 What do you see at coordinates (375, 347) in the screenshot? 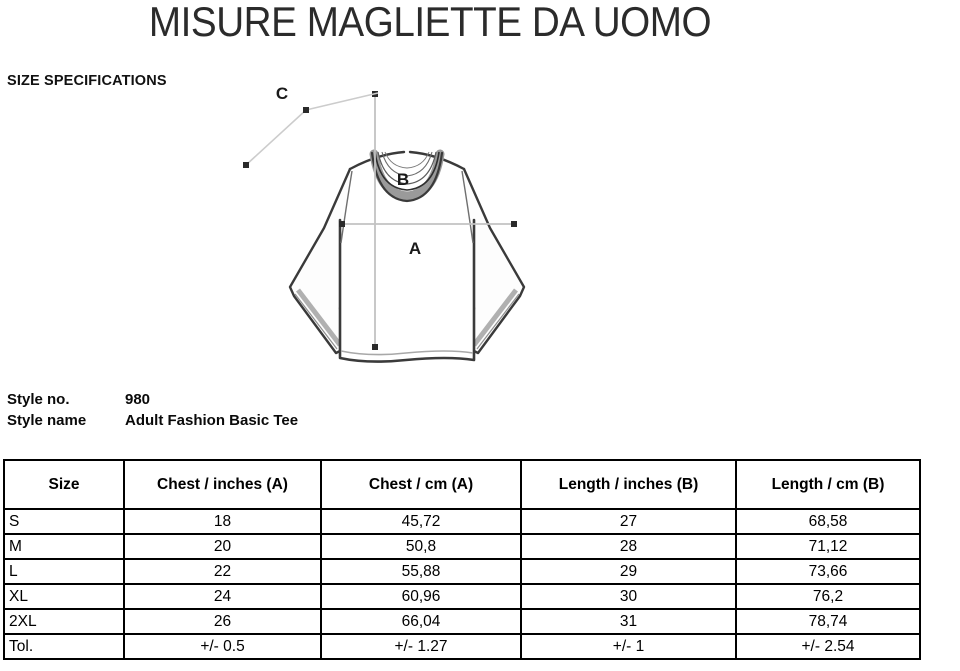
I see `measure-dot-b-bottom` at bounding box center [375, 347].